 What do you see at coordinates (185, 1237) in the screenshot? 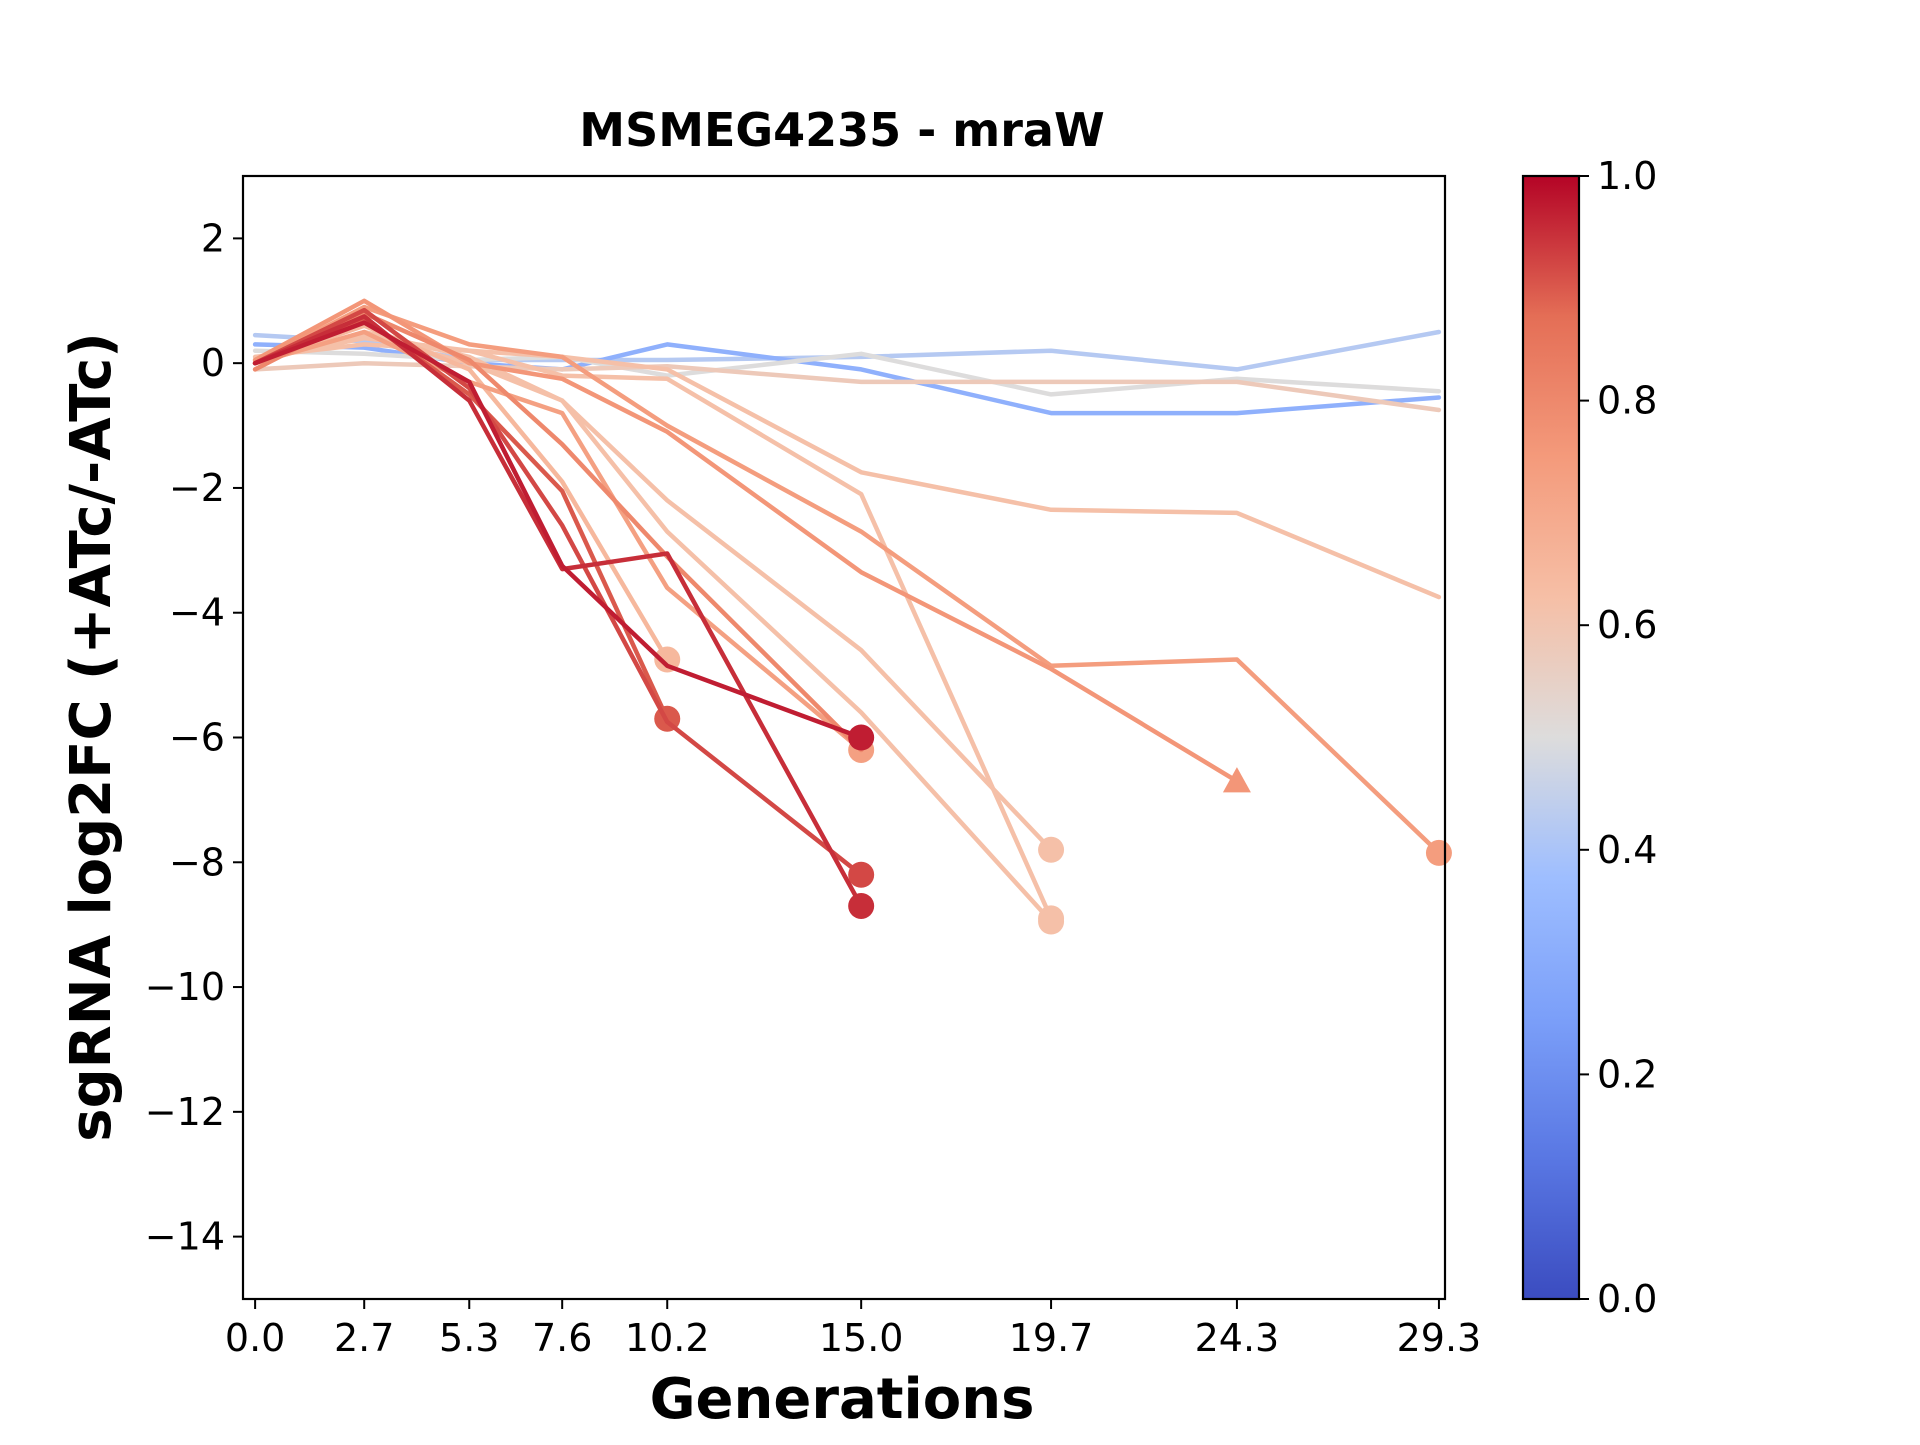
I see `y-tick-label: −14` at bounding box center [185, 1237].